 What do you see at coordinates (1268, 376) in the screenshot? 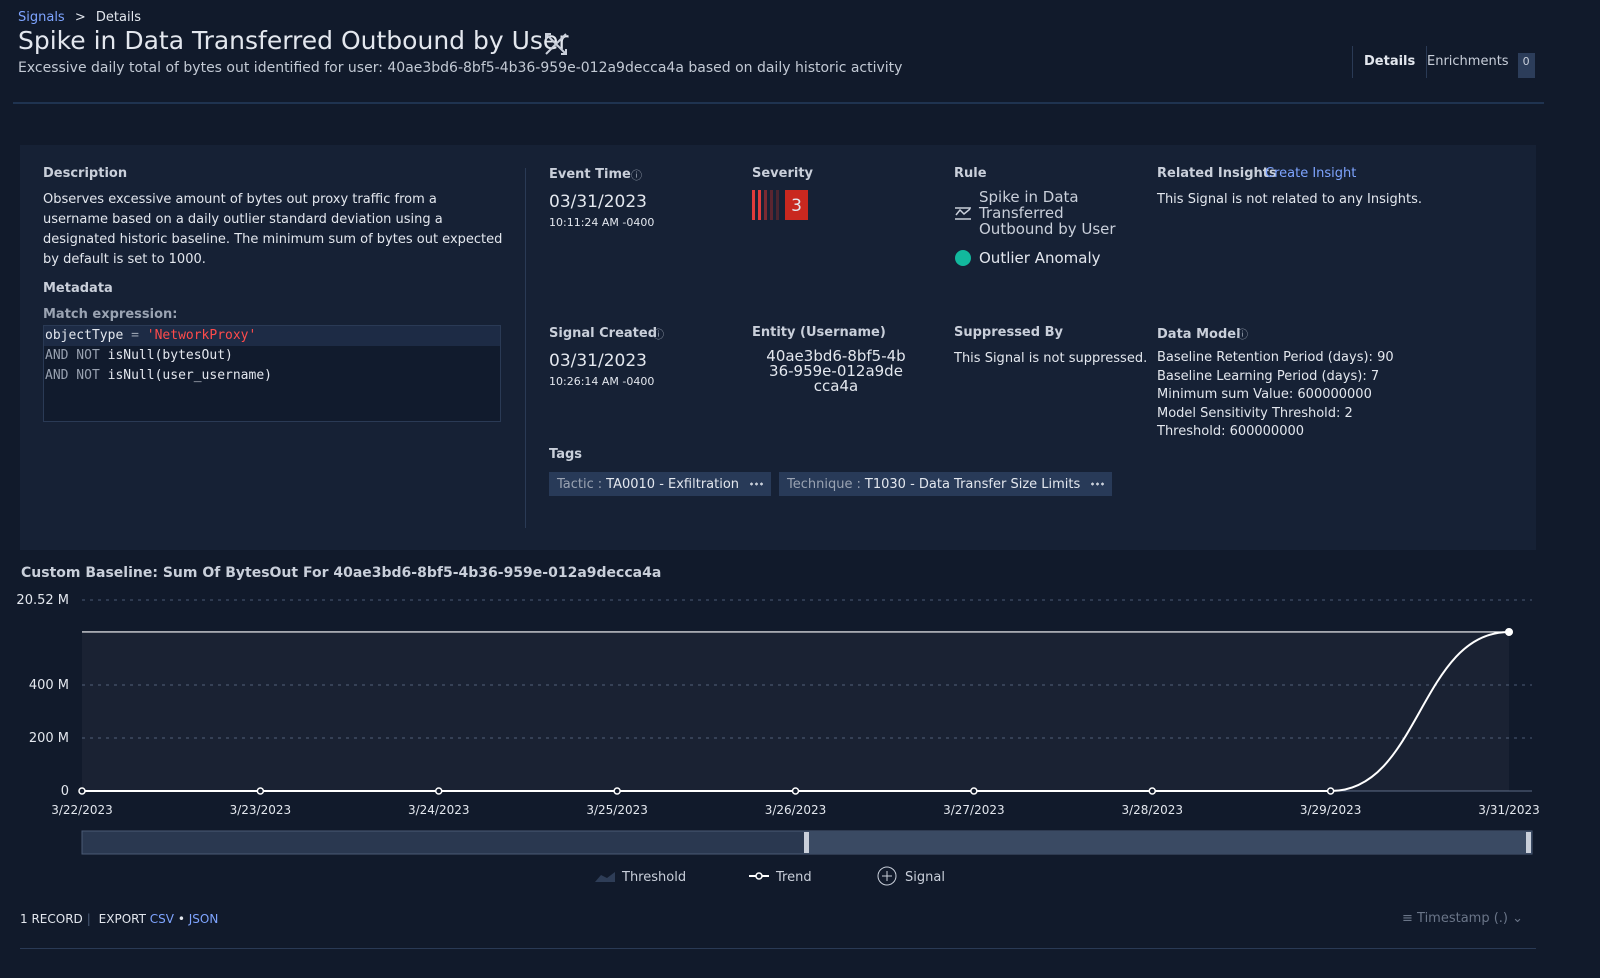
I see `data-model-item: Baseline Learning Period (days): 7` at bounding box center [1268, 376].